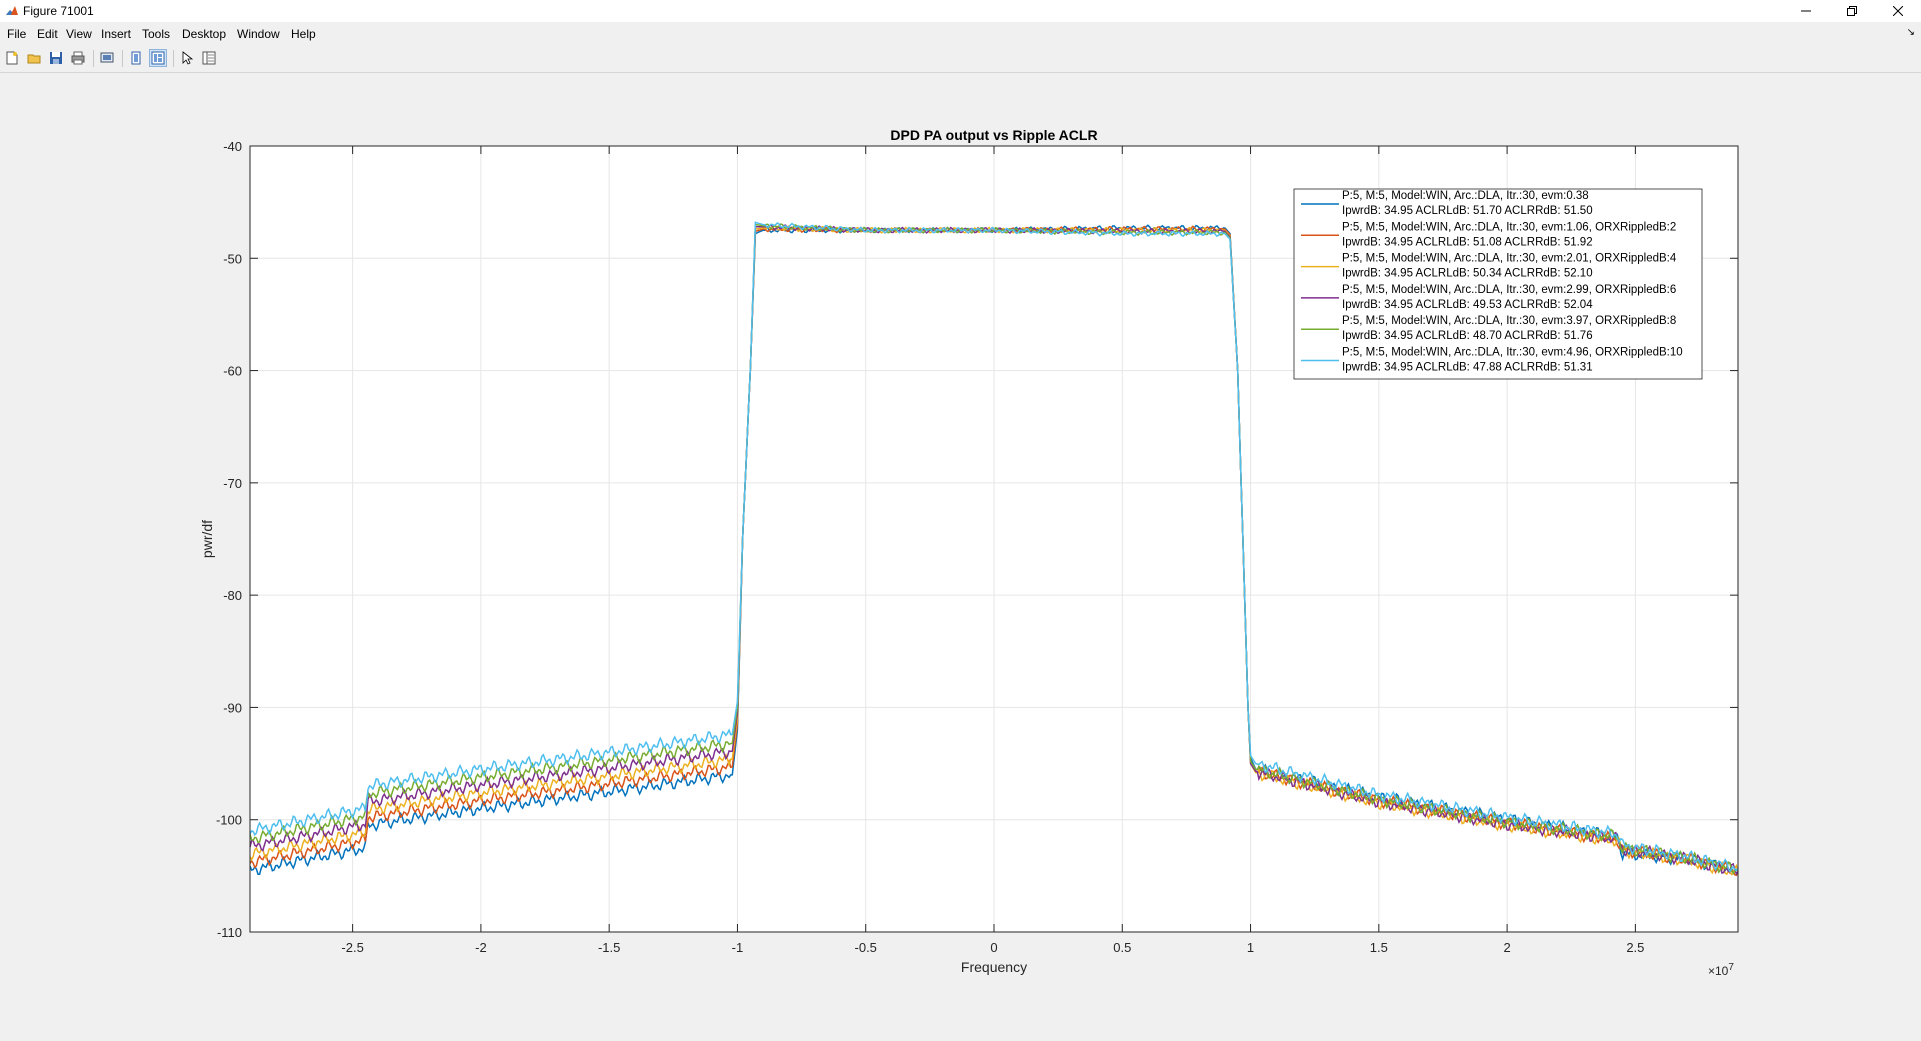 This screenshot has width=1921, height=1041. Describe the element at coordinates (609, 947) in the screenshot. I see `x-tick-label: -1.5` at that location.